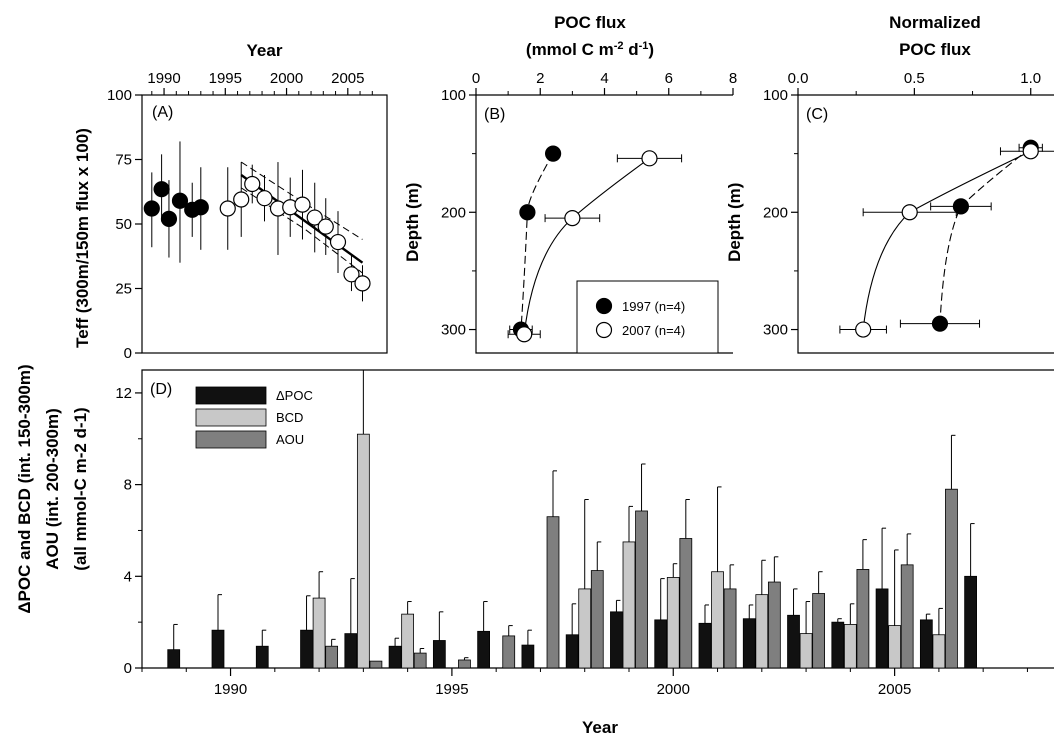  I want to click on panel-b-xlabel-units-part: ), so click(651, 49).